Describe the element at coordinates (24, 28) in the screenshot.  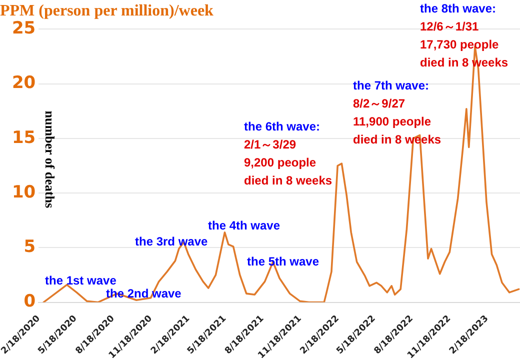
I see `y-tick-label: 25` at that location.